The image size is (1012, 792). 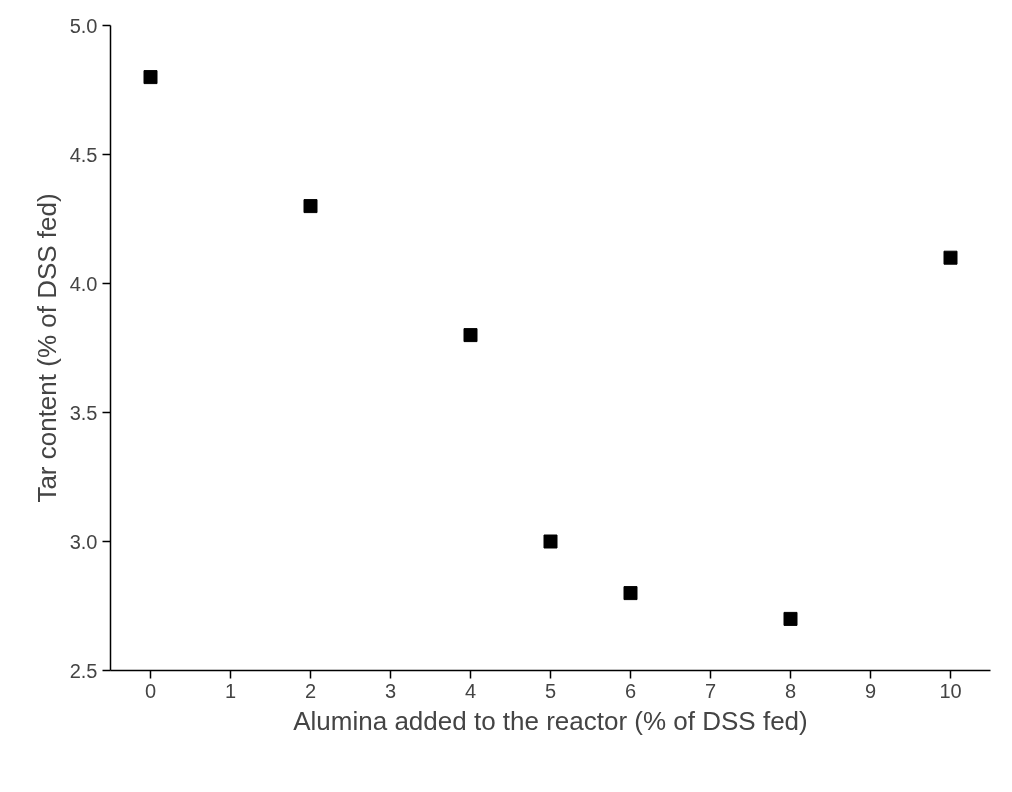 What do you see at coordinates (950, 690) in the screenshot?
I see `x-tick-label: 10` at bounding box center [950, 690].